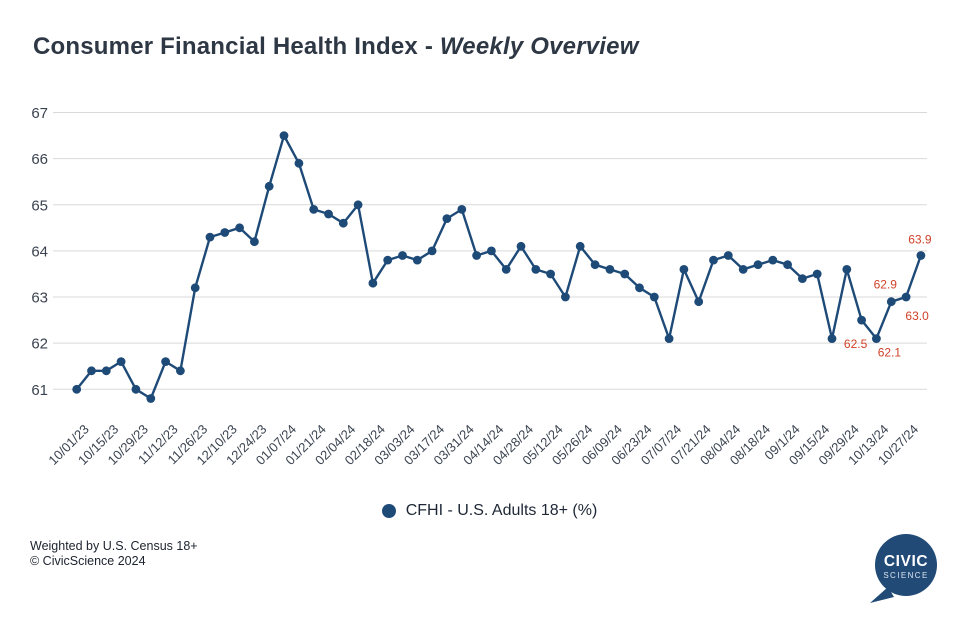 The height and width of the screenshot is (623, 979). What do you see at coordinates (856, 344) in the screenshot?
I see `point-annotation: 62.5` at bounding box center [856, 344].